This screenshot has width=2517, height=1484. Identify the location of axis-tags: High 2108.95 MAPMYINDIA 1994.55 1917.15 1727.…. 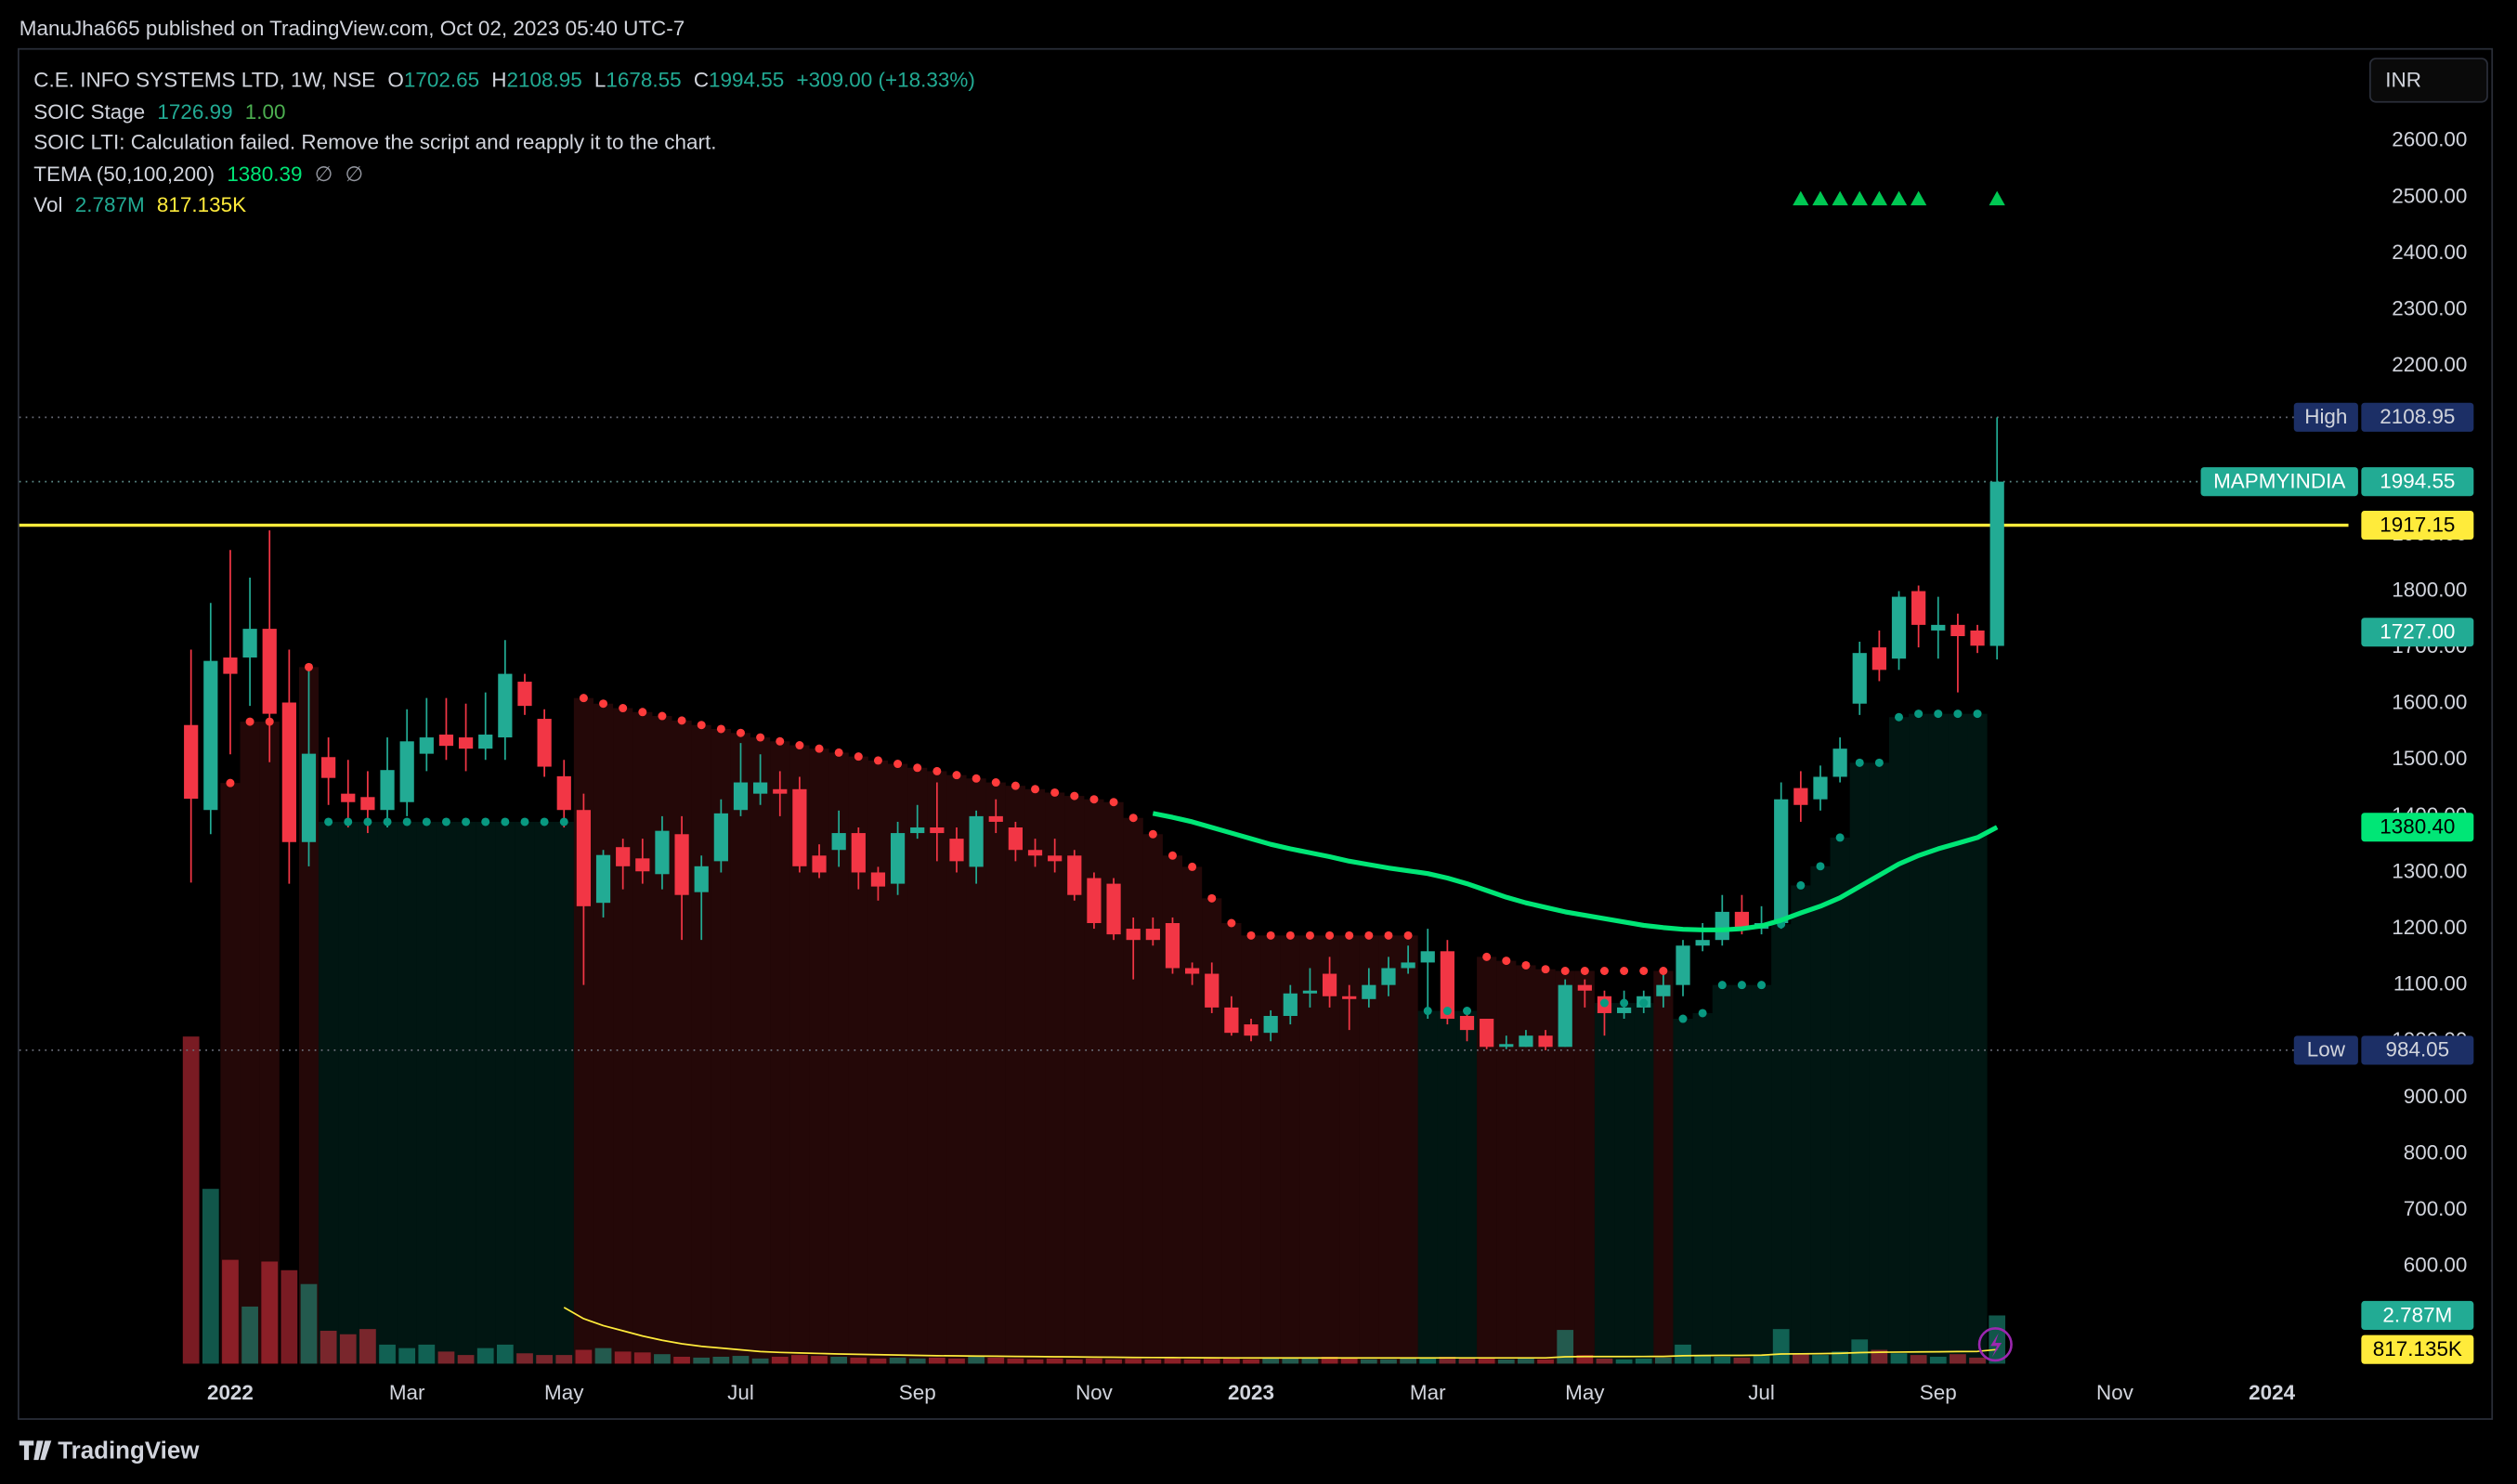
(2337, 883).